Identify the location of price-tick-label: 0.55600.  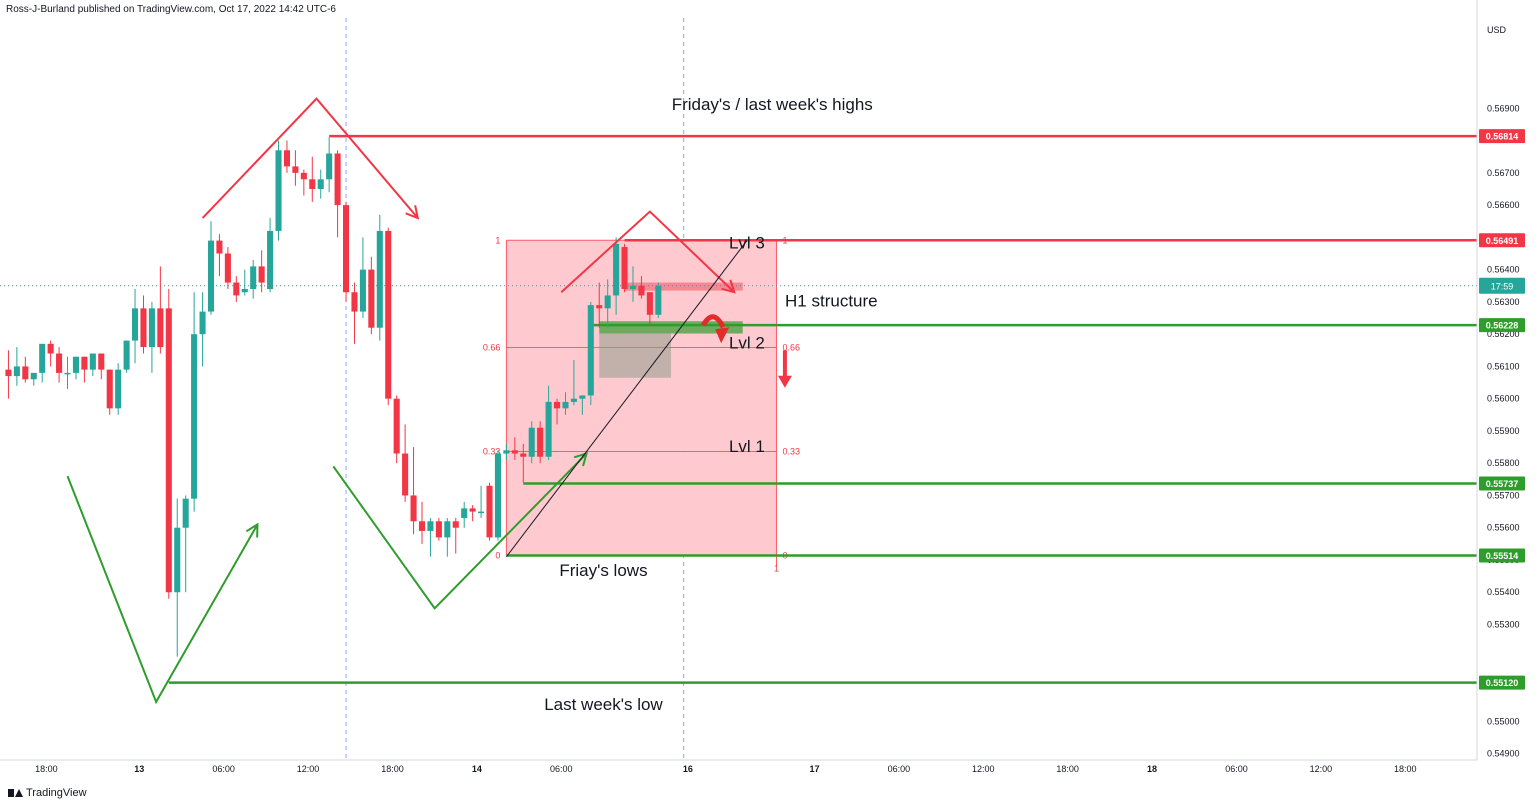
(1503, 528).